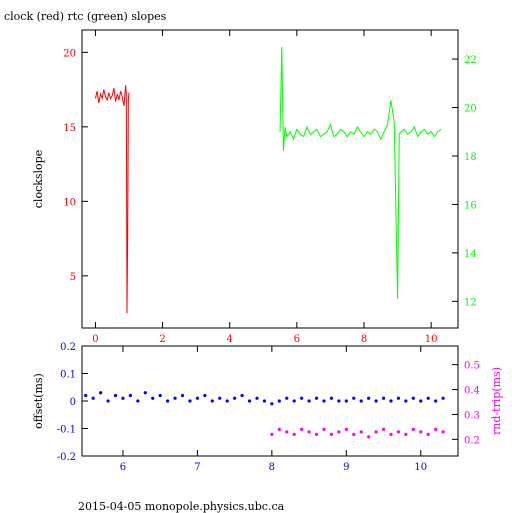 The width and height of the screenshot is (512, 513). What do you see at coordinates (472, 391) in the screenshot?
I see `y2-tick-label-2: 0.4` at bounding box center [472, 391].